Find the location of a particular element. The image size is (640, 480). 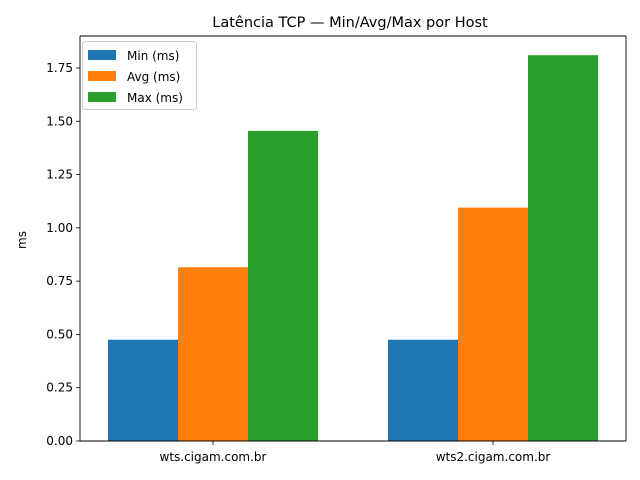

y-tick-label: 0.25 is located at coordinates (59, 388).